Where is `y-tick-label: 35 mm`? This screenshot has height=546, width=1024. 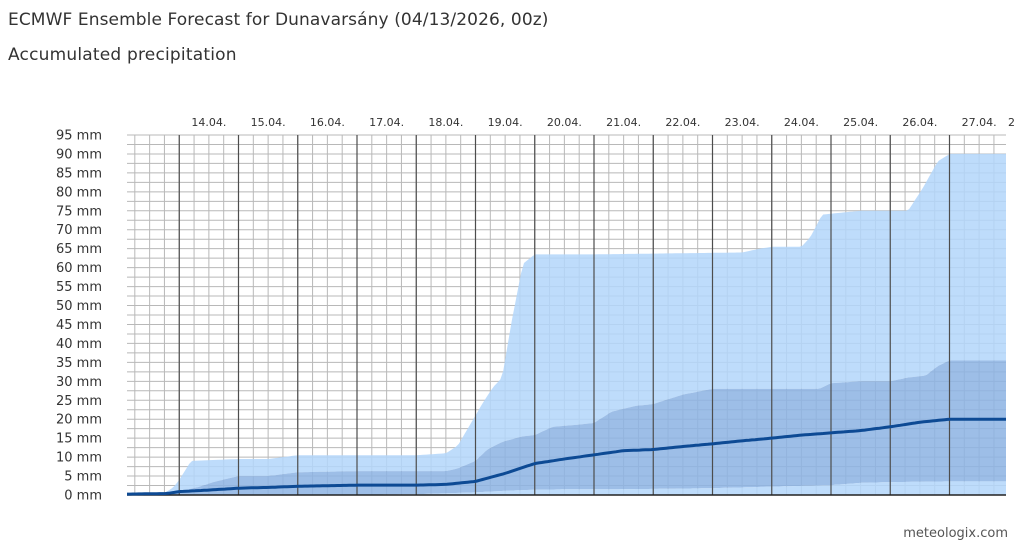 y-tick-label: 35 mm is located at coordinates (79, 363).